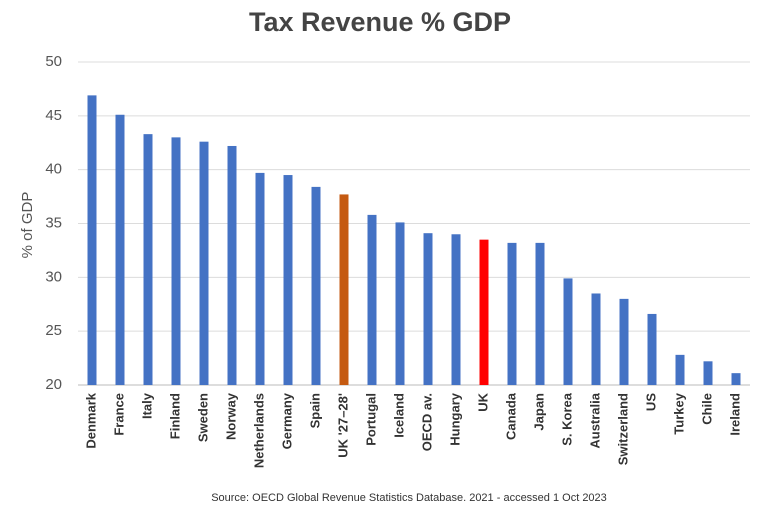 This screenshot has height=522, width=768. I want to click on x-tick-label: Australia, so click(594, 420).